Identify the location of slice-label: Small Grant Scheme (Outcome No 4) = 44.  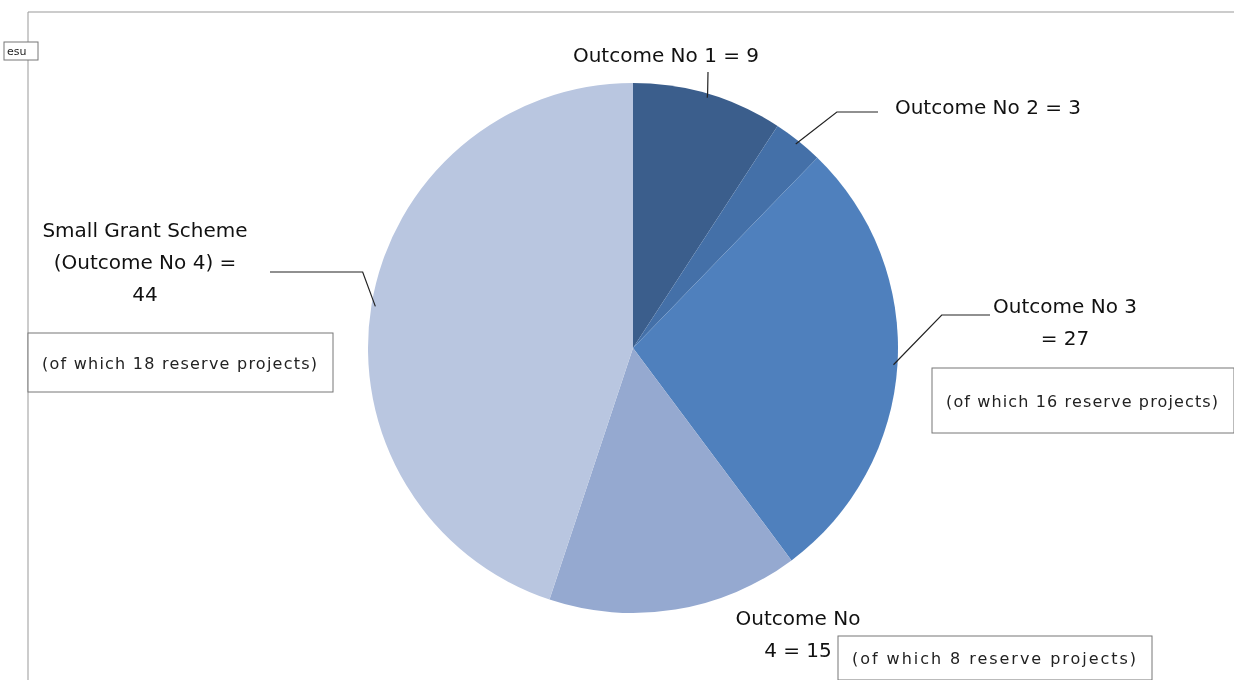
(145, 262).